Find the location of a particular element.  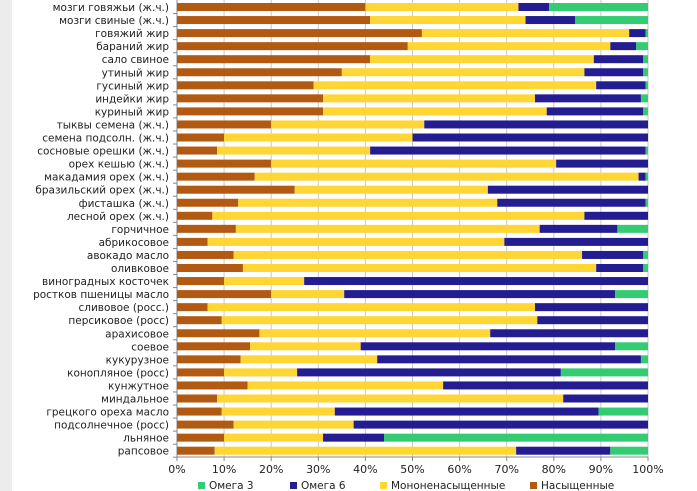

legend-swatch is located at coordinates (293, 485).